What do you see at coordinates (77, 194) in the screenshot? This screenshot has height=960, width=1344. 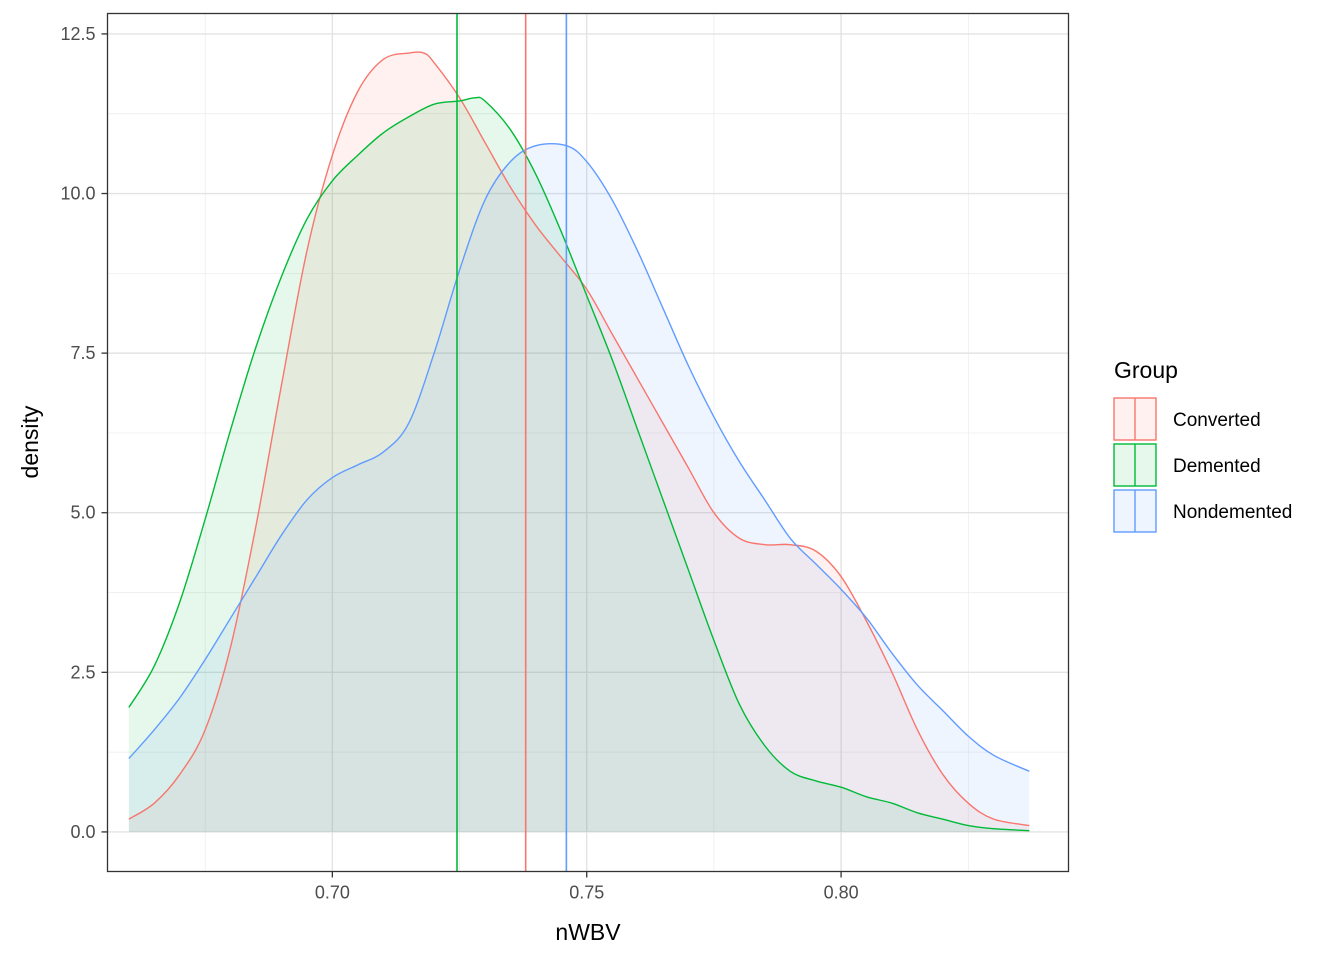 I see `y-tick-label: 10.0` at bounding box center [77, 194].